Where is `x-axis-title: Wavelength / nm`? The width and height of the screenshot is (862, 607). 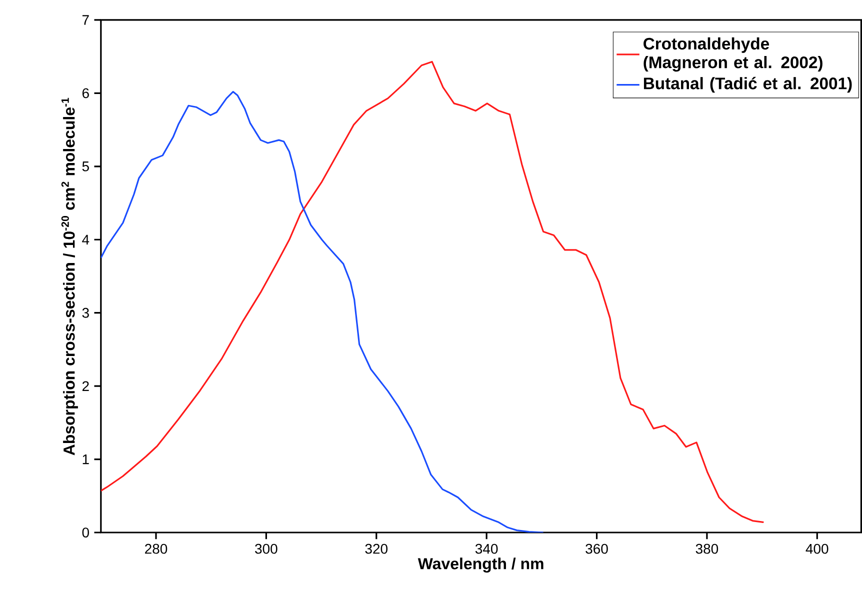
x-axis-title: Wavelength / nm is located at coordinates (481, 564).